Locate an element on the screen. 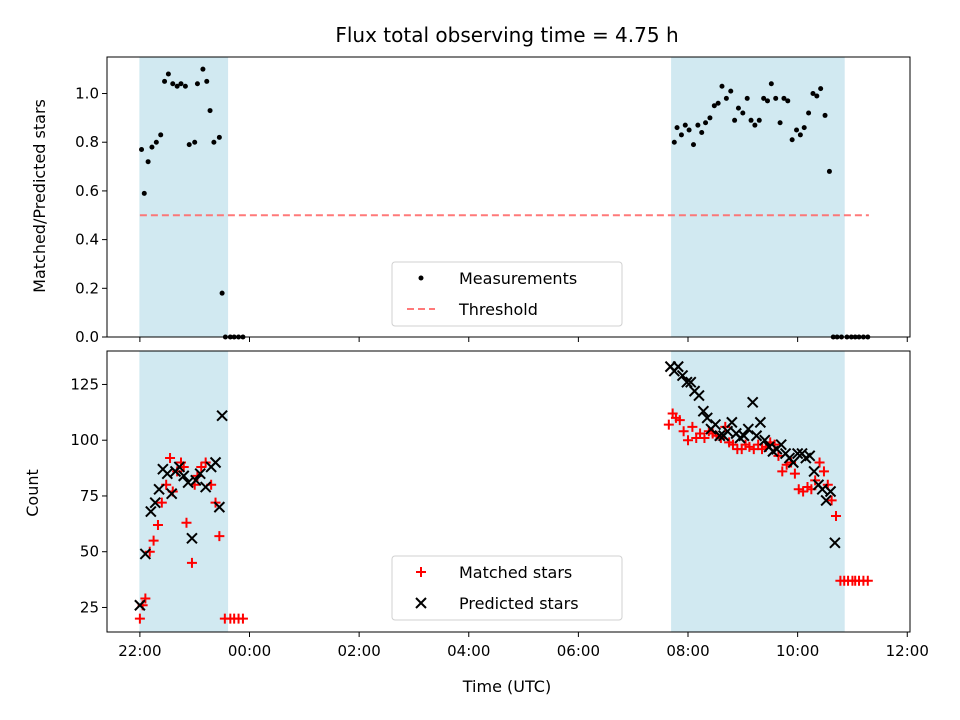 Image resolution: width=960 pixels, height=720 pixels. legend: Measurements Threshold is located at coordinates (507, 294).